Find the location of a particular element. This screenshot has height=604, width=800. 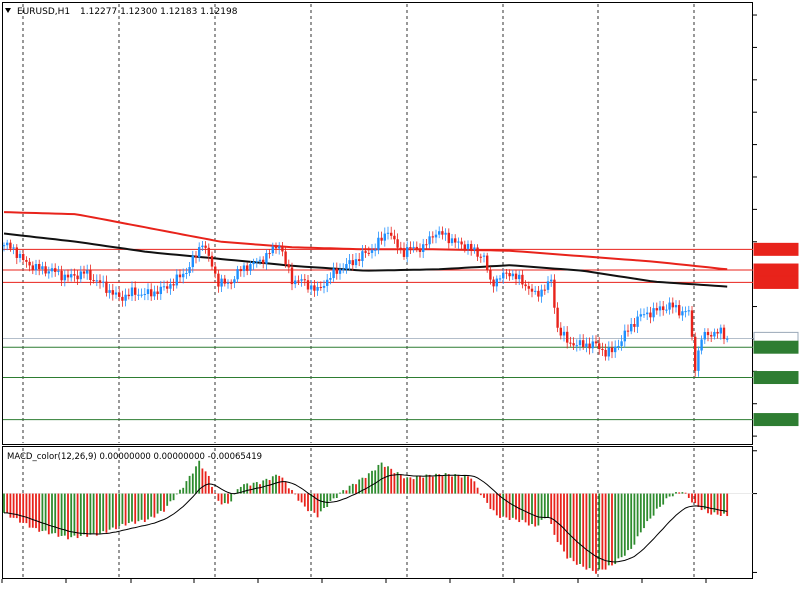

collapse-arrow-icon is located at coordinates (8, 10).